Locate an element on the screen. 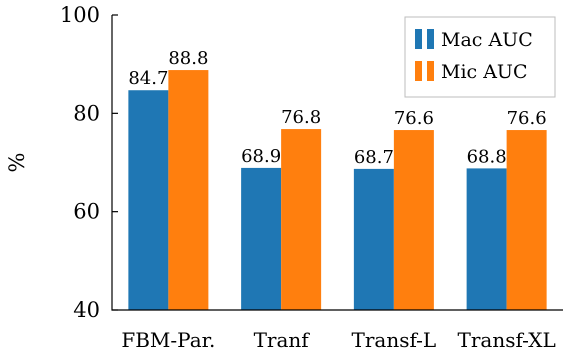 This screenshot has width=576, height=356. bar-value-label: 76.8 is located at coordinates (301, 117).